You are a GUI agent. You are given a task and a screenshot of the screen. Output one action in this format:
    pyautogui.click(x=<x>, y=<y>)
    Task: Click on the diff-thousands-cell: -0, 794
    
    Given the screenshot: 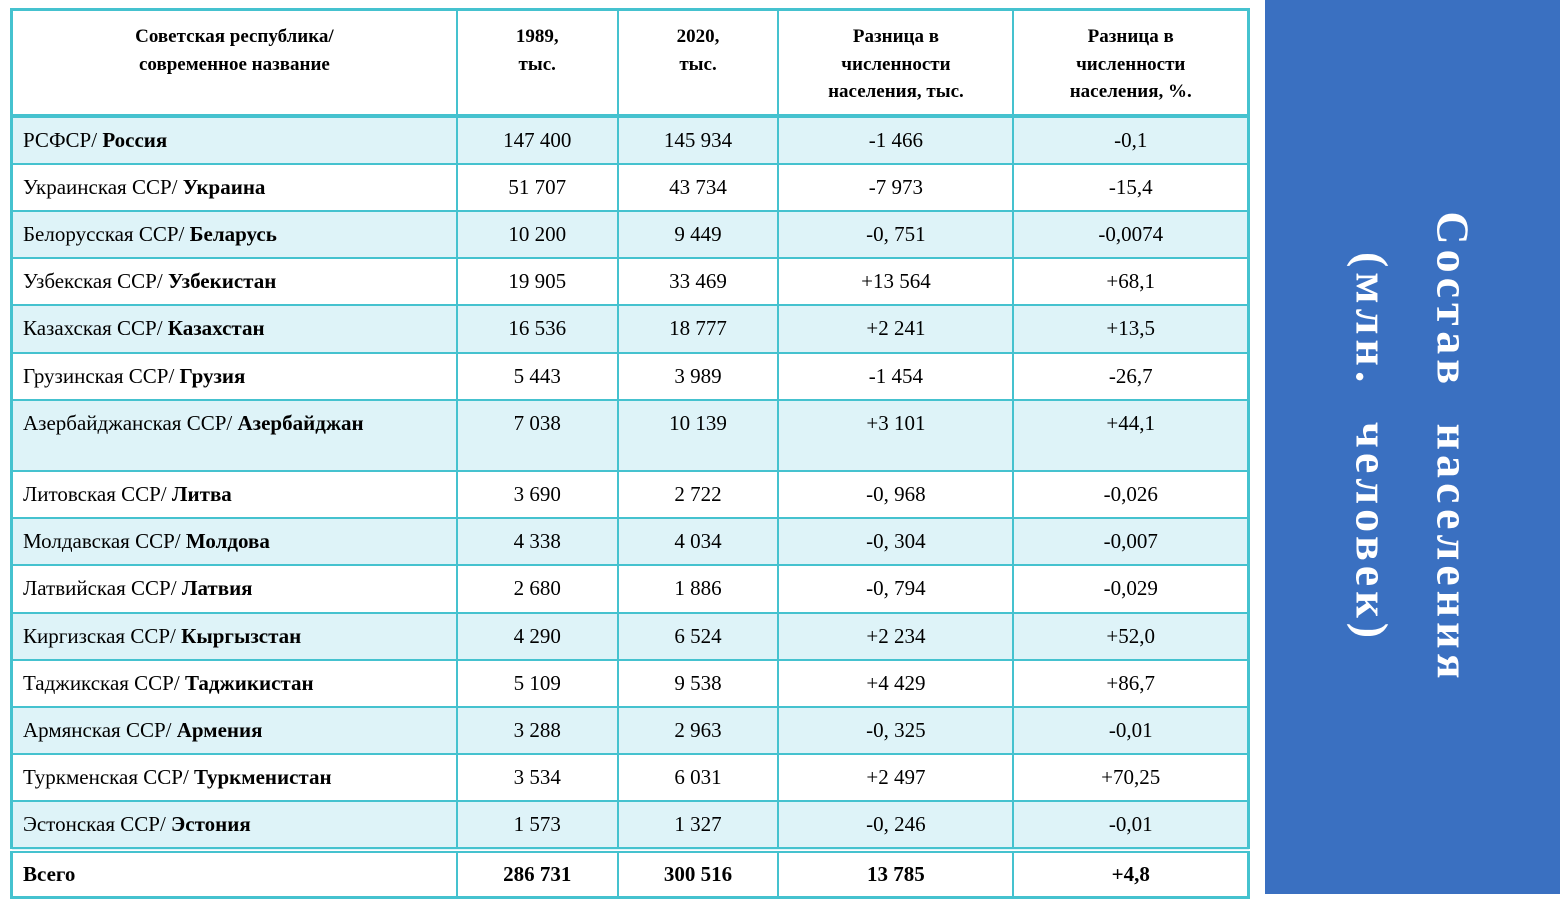 What is the action you would take?
    pyautogui.click(x=896, y=589)
    